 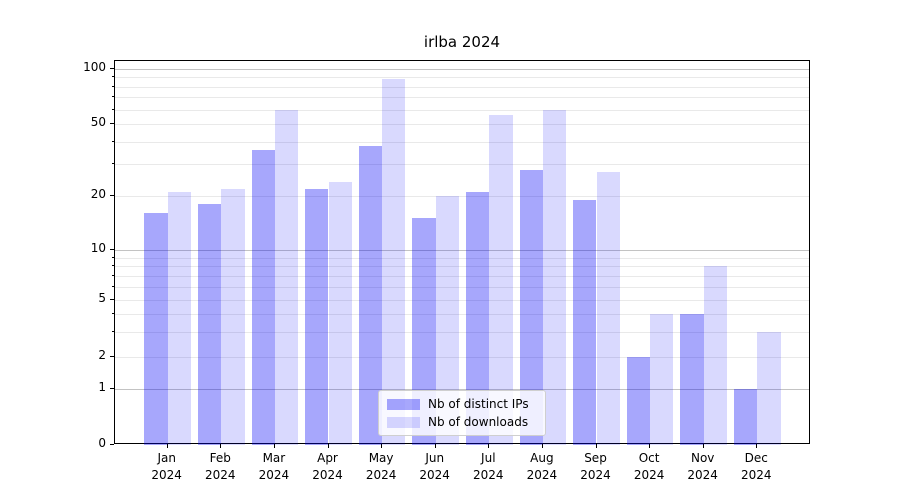 I want to click on bar-distinct-ips-apr, so click(x=317, y=316).